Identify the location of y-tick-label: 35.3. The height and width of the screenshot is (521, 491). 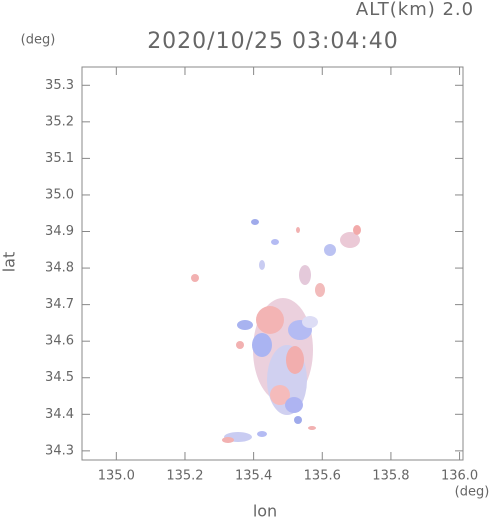
(59, 85).